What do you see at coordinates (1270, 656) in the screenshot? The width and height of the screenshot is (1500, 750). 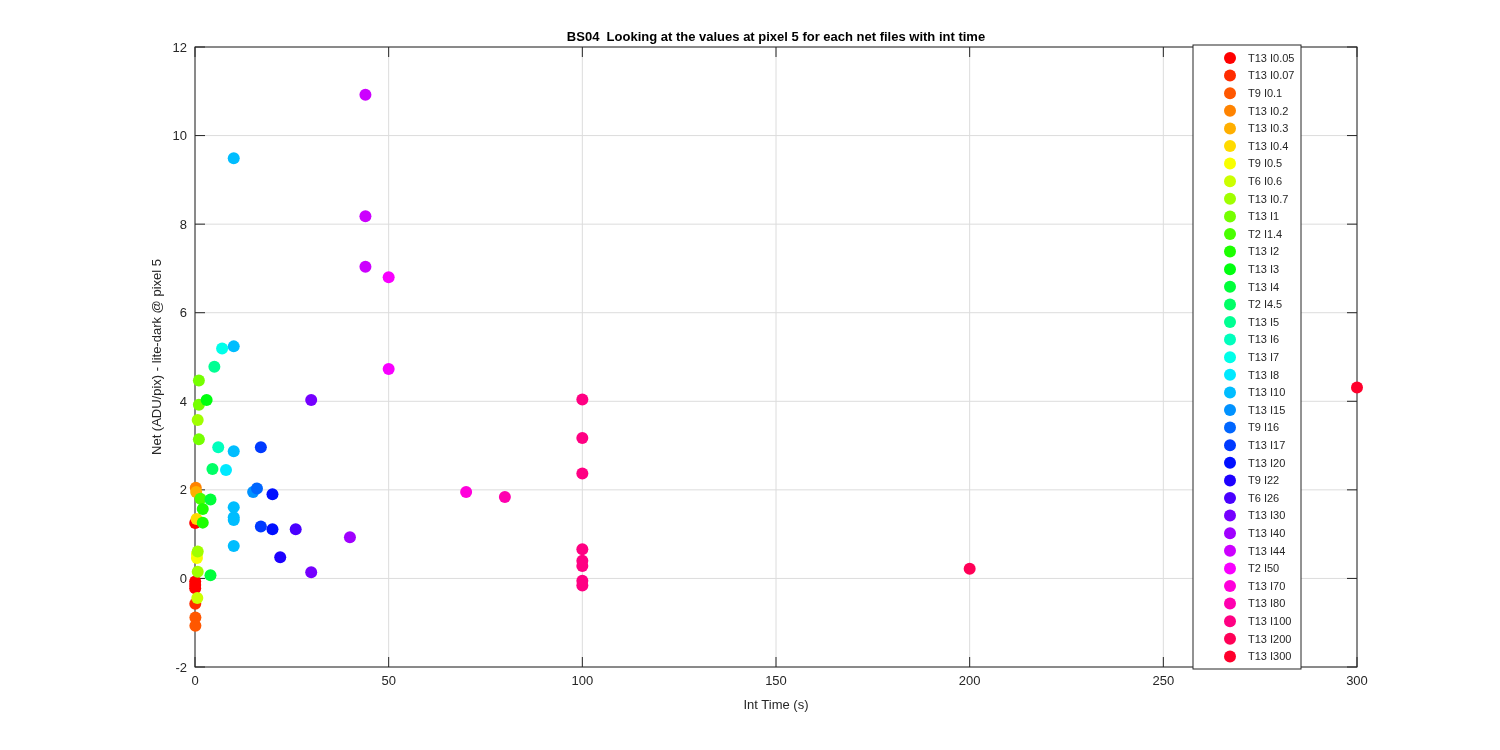 I see `legend-label: T13 I300` at bounding box center [1270, 656].